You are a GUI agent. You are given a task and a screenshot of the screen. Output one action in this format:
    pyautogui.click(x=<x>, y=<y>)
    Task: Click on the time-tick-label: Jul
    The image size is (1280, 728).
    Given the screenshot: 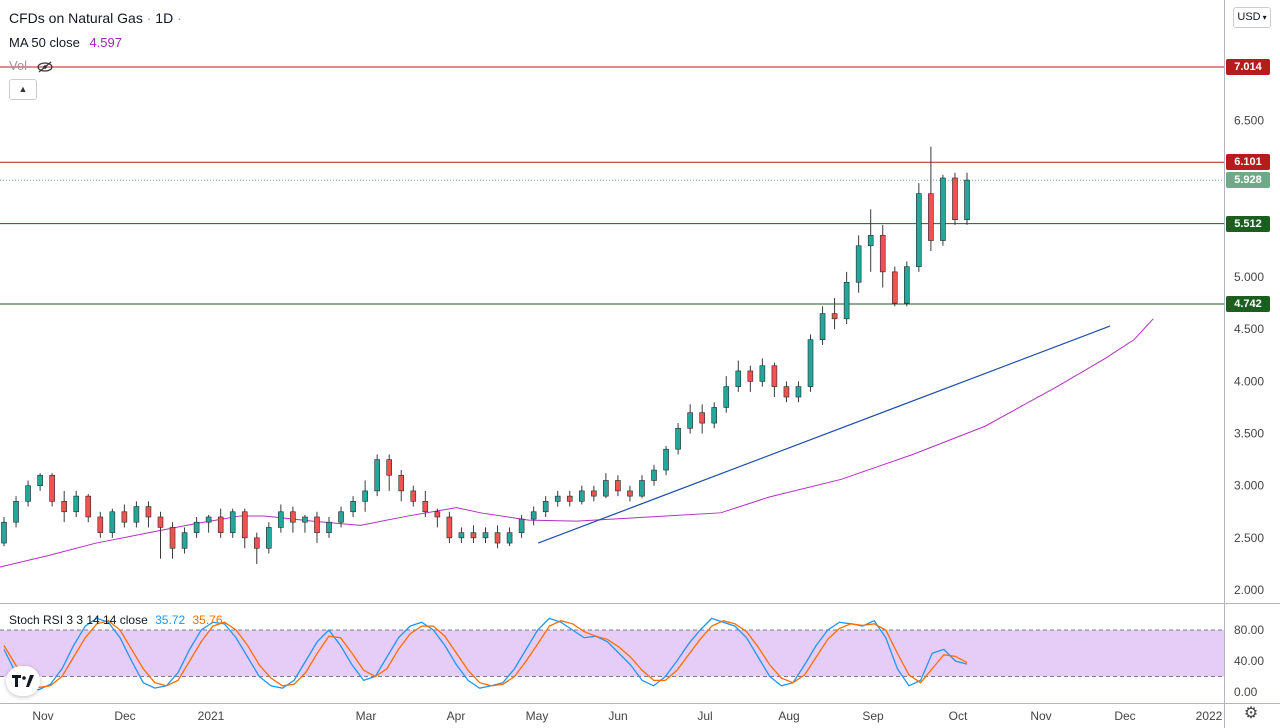 What is the action you would take?
    pyautogui.click(x=704, y=716)
    